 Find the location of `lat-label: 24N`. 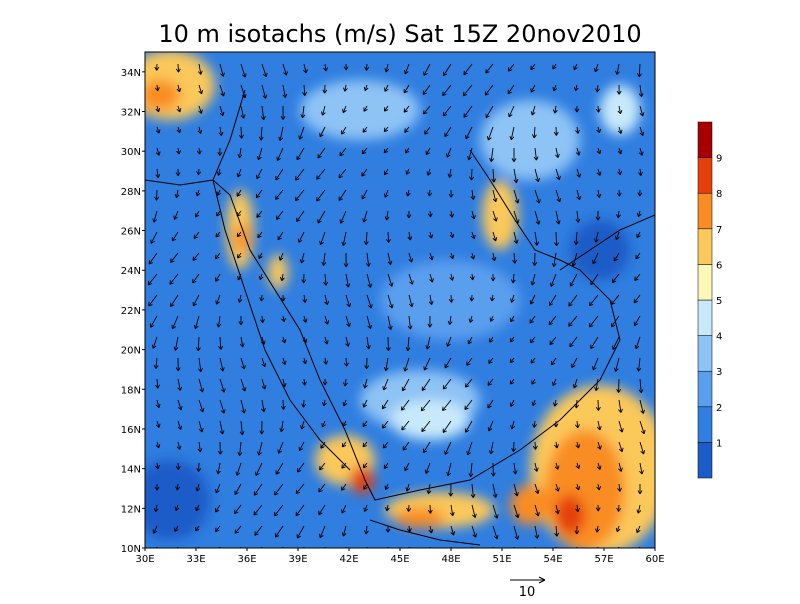

lat-label: 24N is located at coordinates (131, 271).